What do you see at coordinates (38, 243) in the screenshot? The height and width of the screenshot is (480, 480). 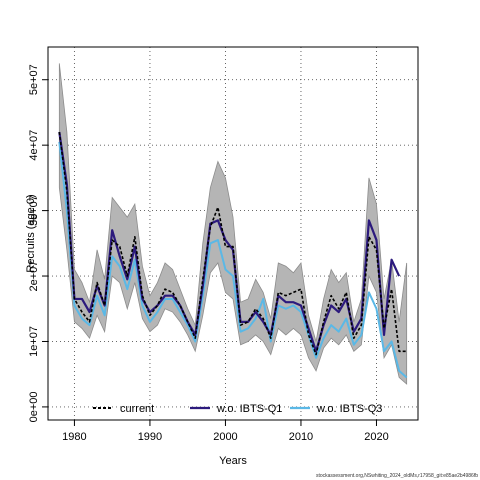 I see `y-axis: 0e+00 1e+07 2e+07 3e+07 4e+07 5e+07` at bounding box center [38, 243].